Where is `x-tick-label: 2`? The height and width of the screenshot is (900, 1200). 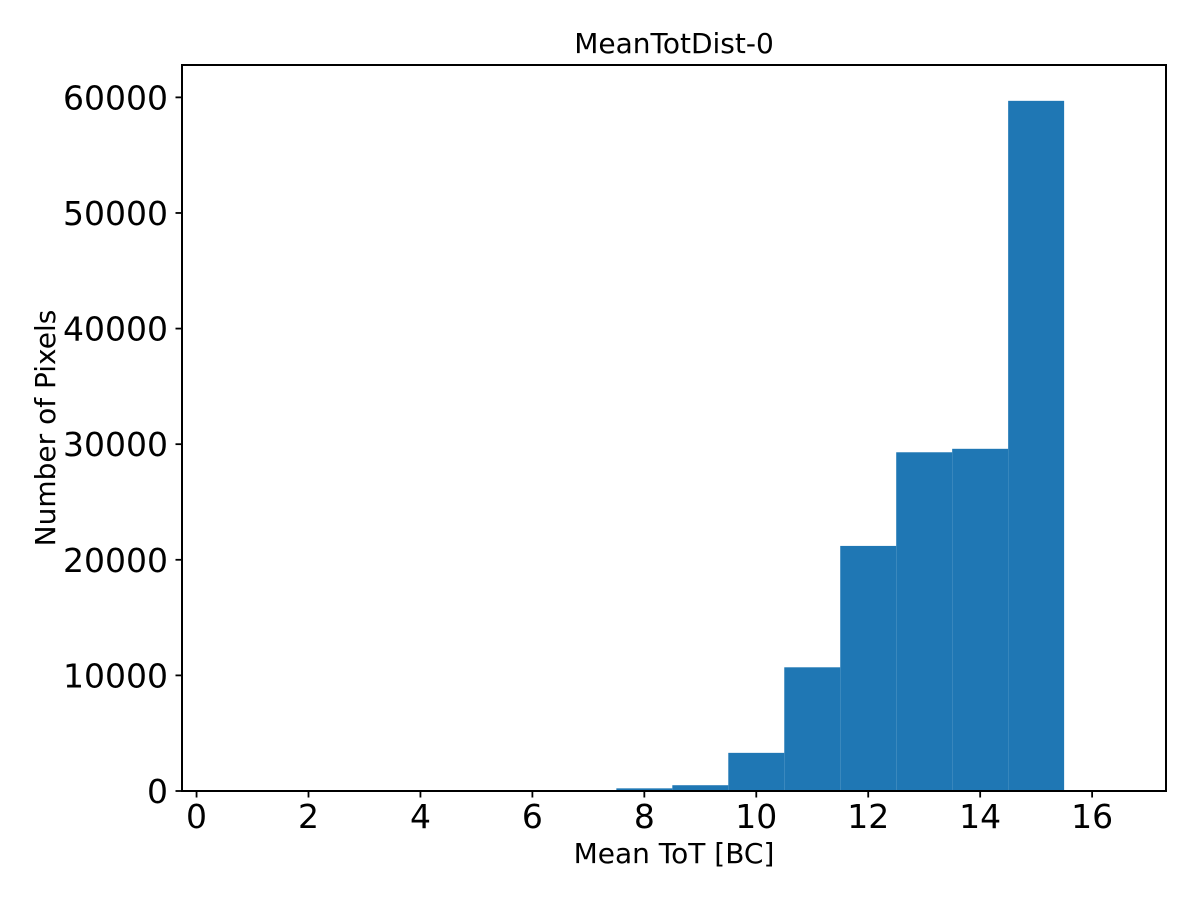 x-tick-label: 2 is located at coordinates (308, 816).